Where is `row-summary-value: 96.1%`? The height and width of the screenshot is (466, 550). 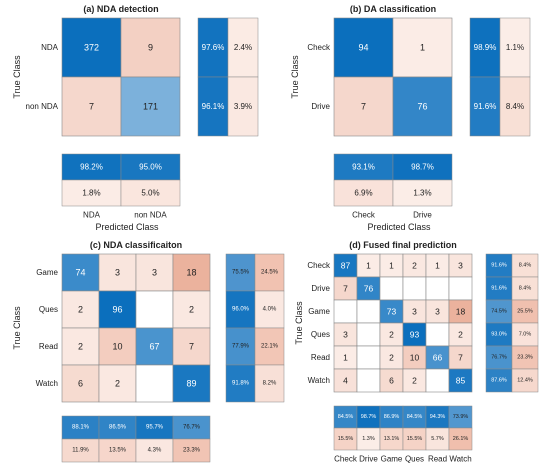
row-summary-value: 96.1% is located at coordinates (213, 106).